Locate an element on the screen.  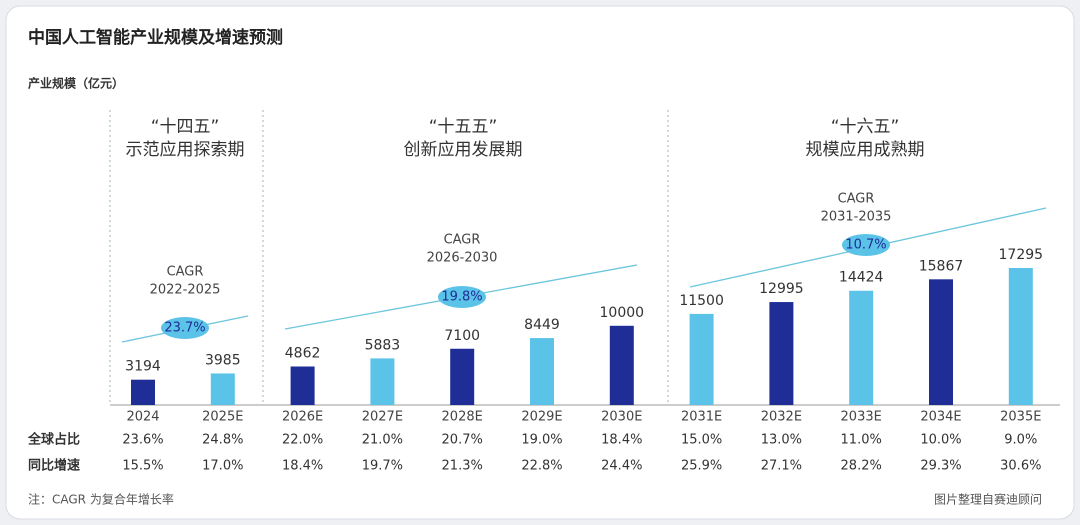
row-value: 24.8% is located at coordinates (222, 440).